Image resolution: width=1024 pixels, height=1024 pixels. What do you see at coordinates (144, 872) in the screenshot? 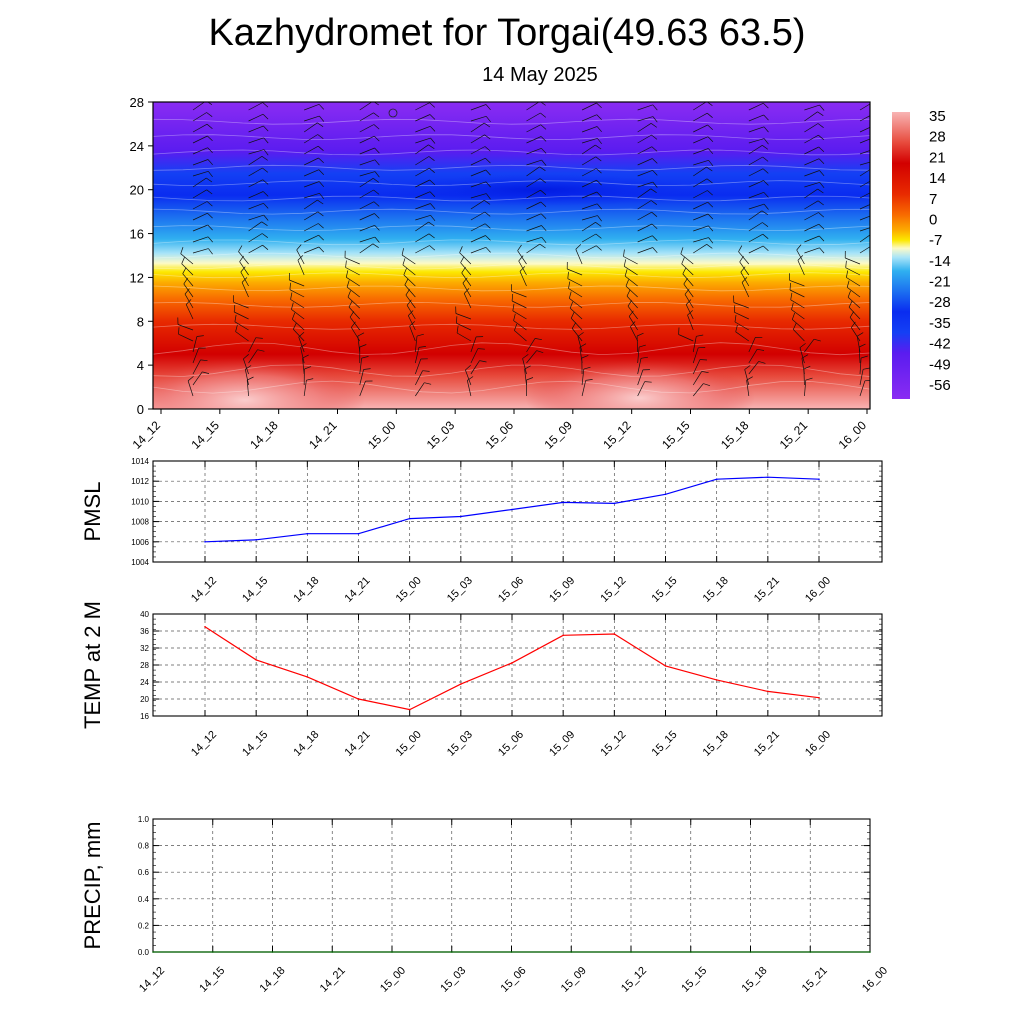
I see `y-tick-label: 0.6` at bounding box center [144, 872].